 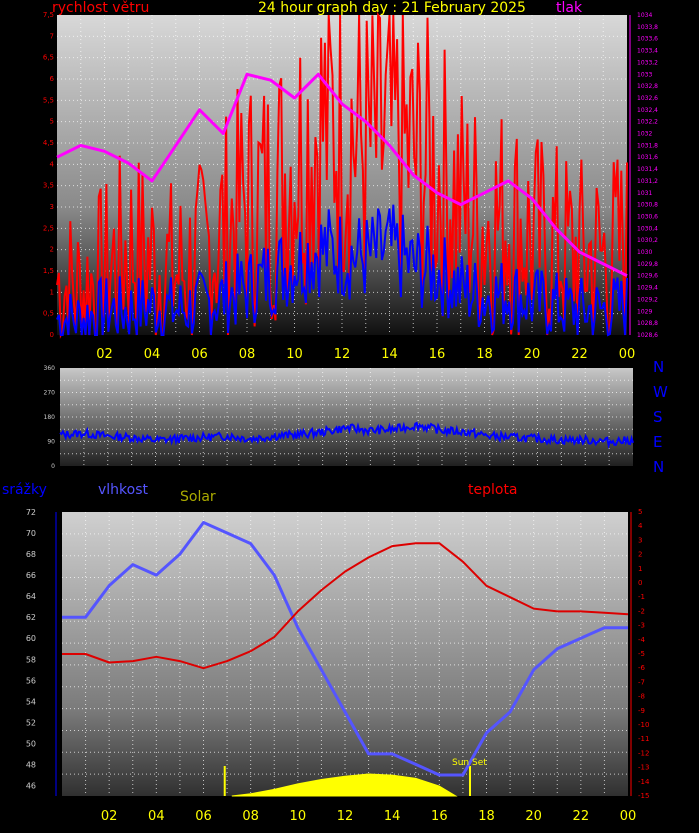 I want to click on y-tick-wind: 6,5, so click(x=48, y=58).